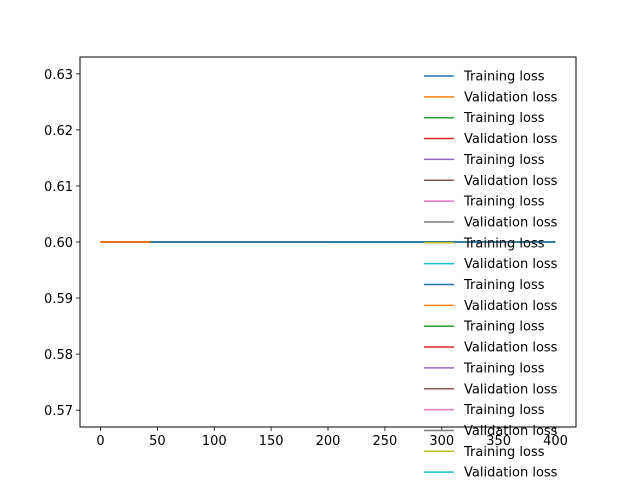 This screenshot has height=480, width=640. I want to click on y-axis: 0.57 0.58 0.59 0.60 0.61 0.62 0.63, so click(62, 243).